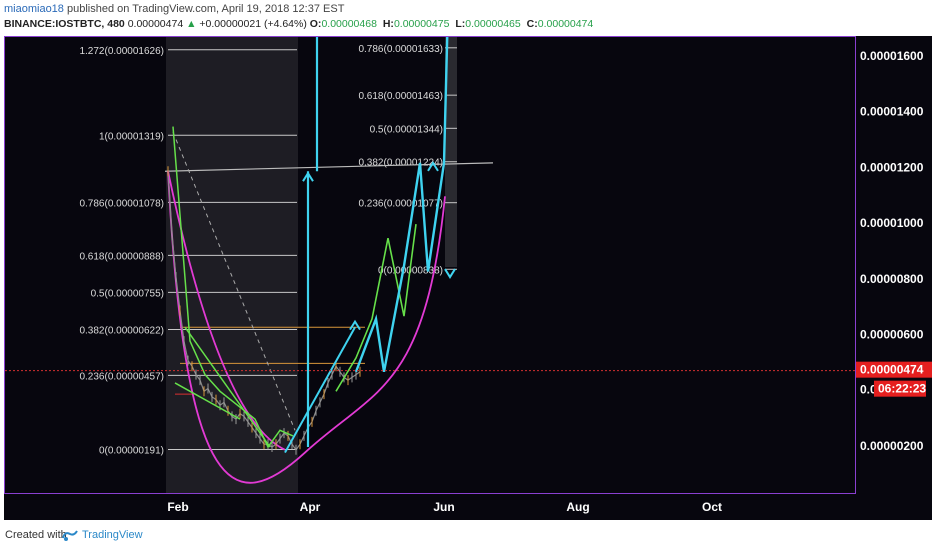 This screenshot has height=550, width=932. I want to click on price-tick-label: 0.00001600, so click(892, 56).